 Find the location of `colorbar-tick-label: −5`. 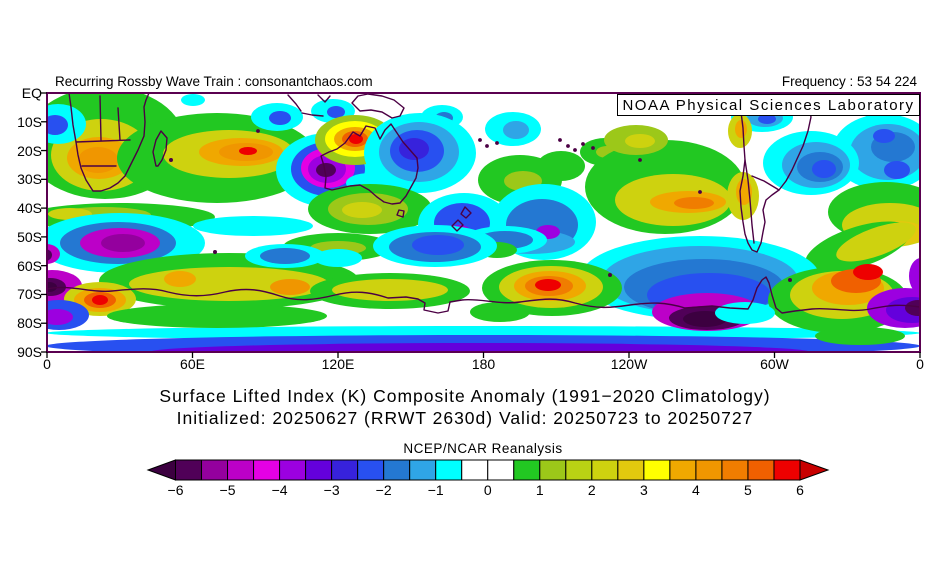

colorbar-tick-label: −5 is located at coordinates (227, 490).